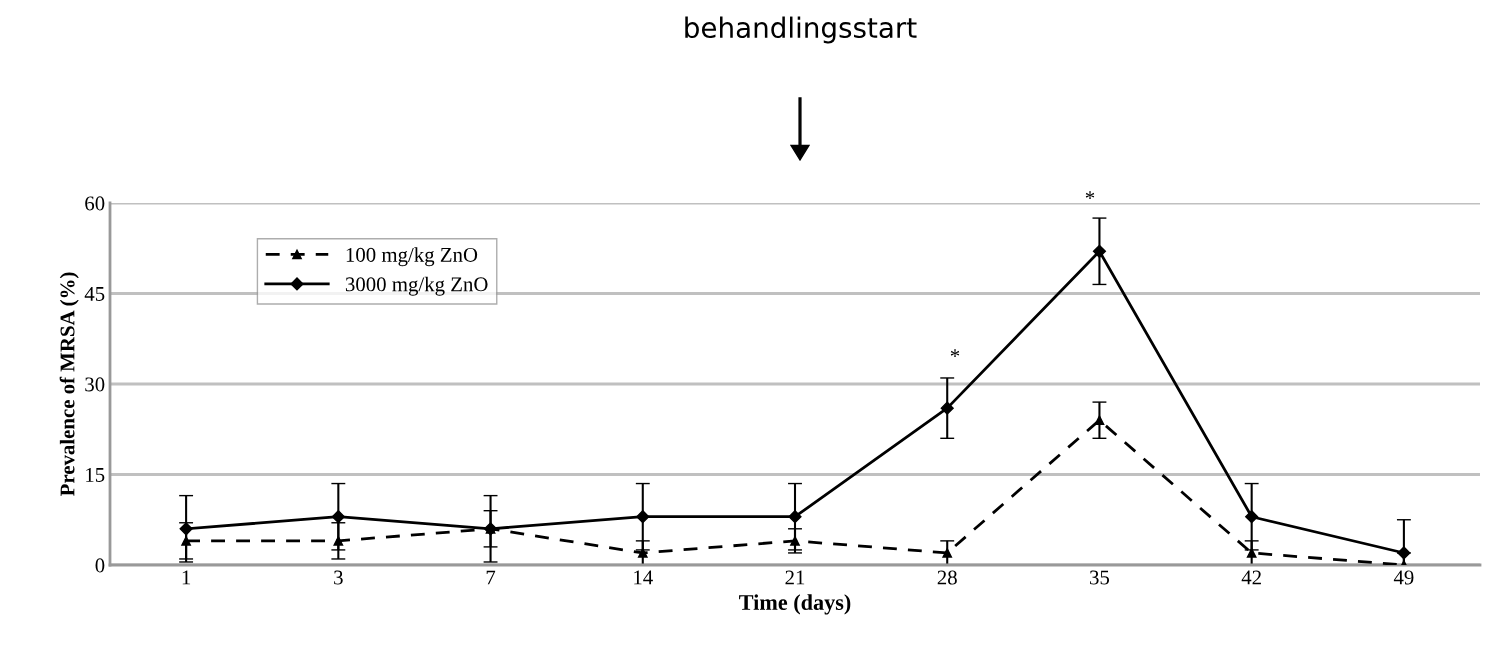  I want to click on y-axis-title: Prevalence of MRSA (%), so click(69, 384).